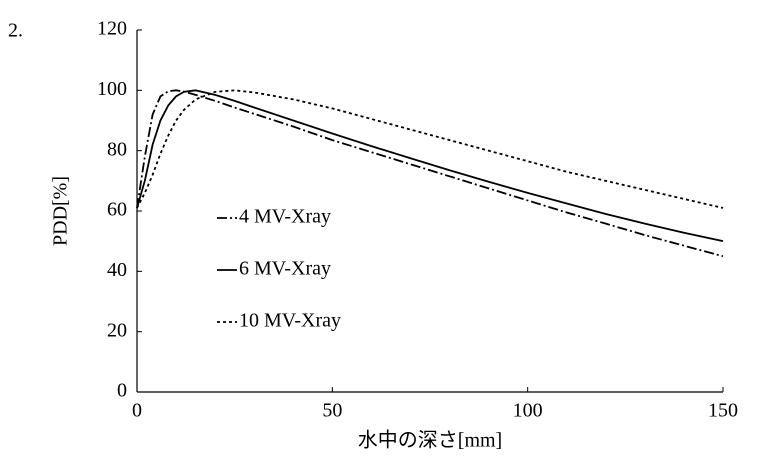 The width and height of the screenshot is (758, 473). I want to click on y-tick-label: 120, so click(112, 29).